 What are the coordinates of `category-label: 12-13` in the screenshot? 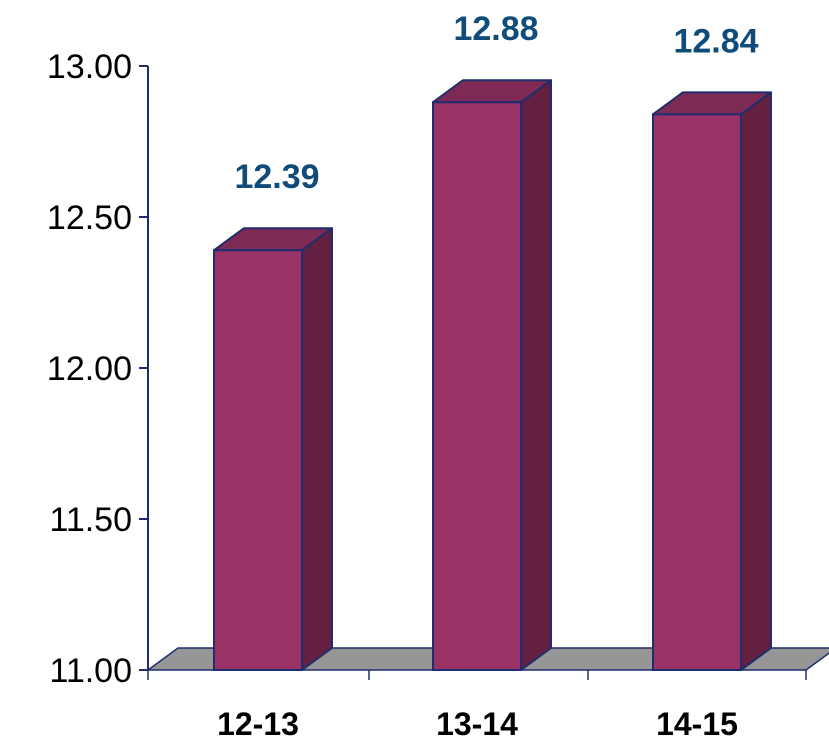 It's located at (258, 724).